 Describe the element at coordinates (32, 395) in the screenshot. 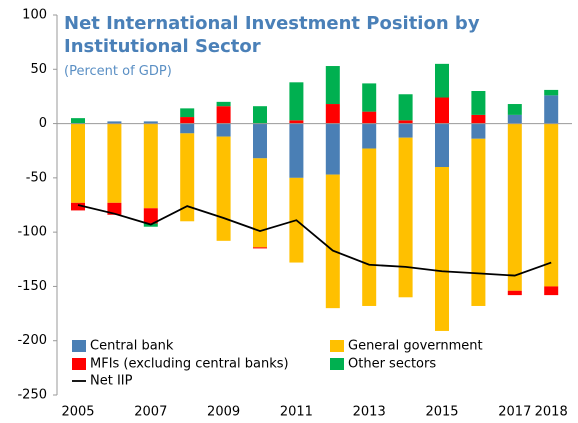

I see `y-tick-label: -250` at that location.